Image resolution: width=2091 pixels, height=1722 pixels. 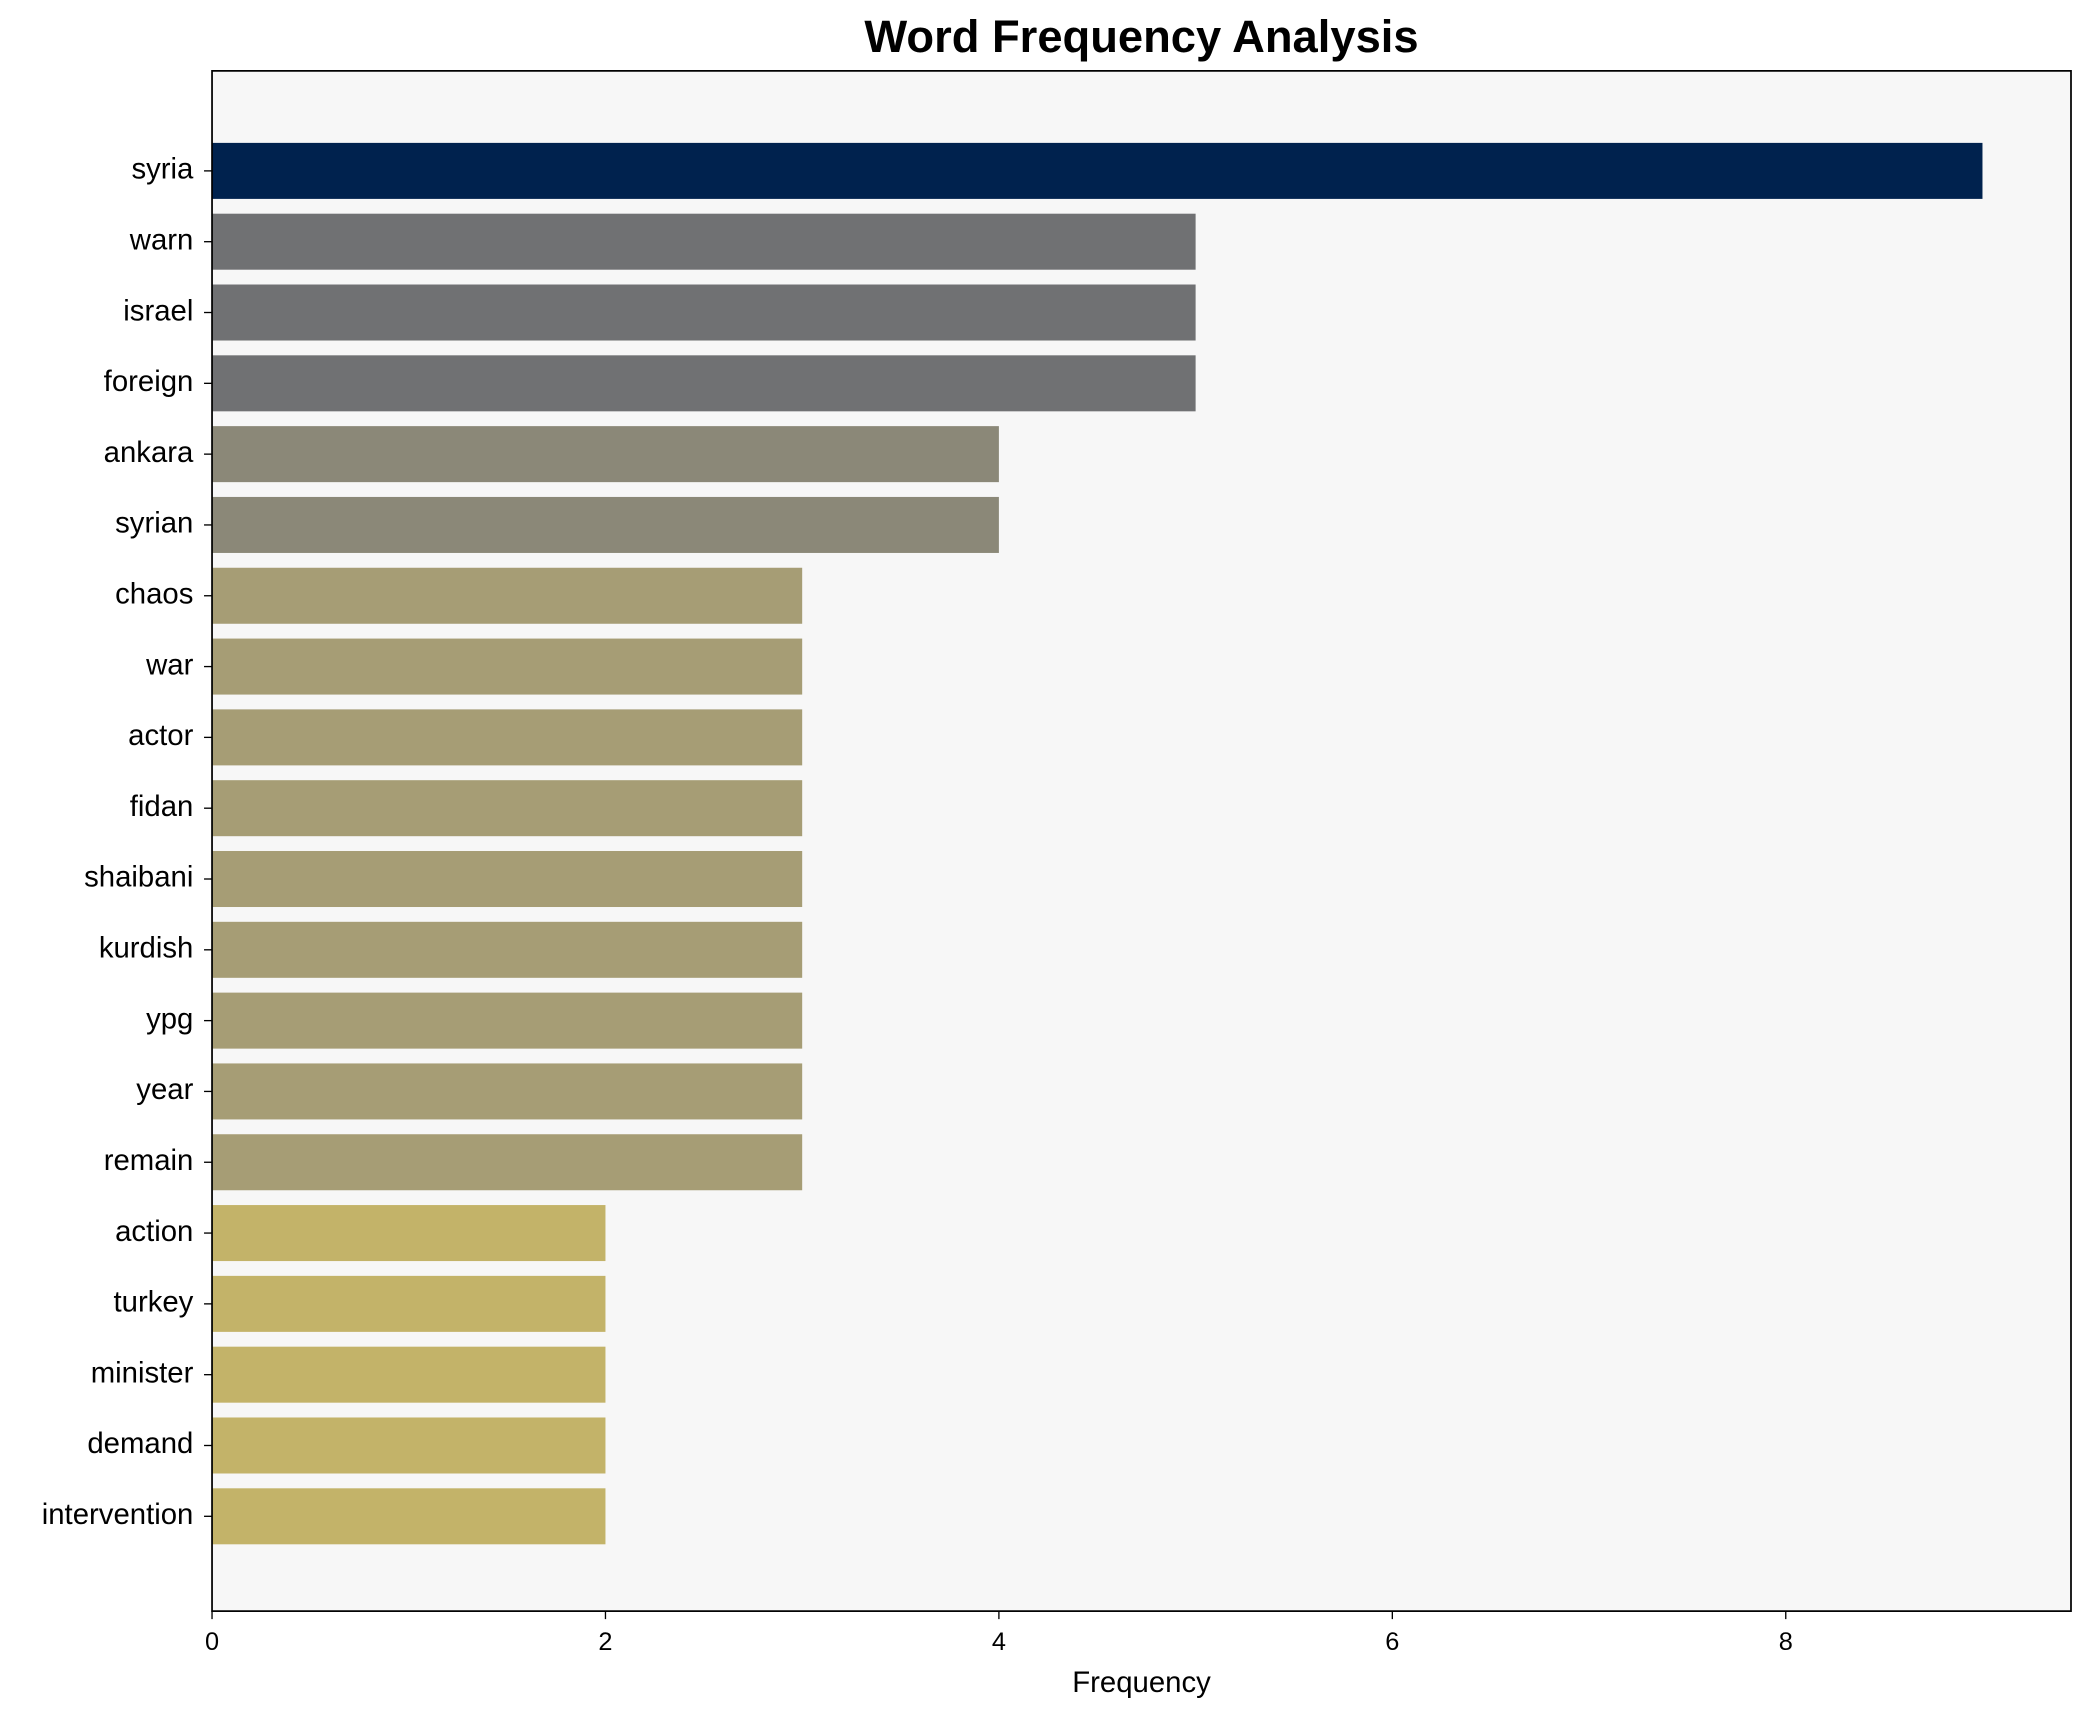 What do you see at coordinates (1392, 1642) in the screenshot?
I see `x-tick-label: 6` at bounding box center [1392, 1642].